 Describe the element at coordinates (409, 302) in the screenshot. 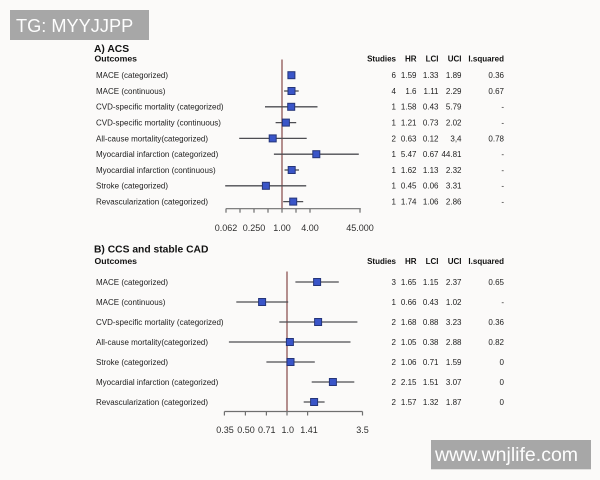

I see `svg-text: 0.66` at that location.